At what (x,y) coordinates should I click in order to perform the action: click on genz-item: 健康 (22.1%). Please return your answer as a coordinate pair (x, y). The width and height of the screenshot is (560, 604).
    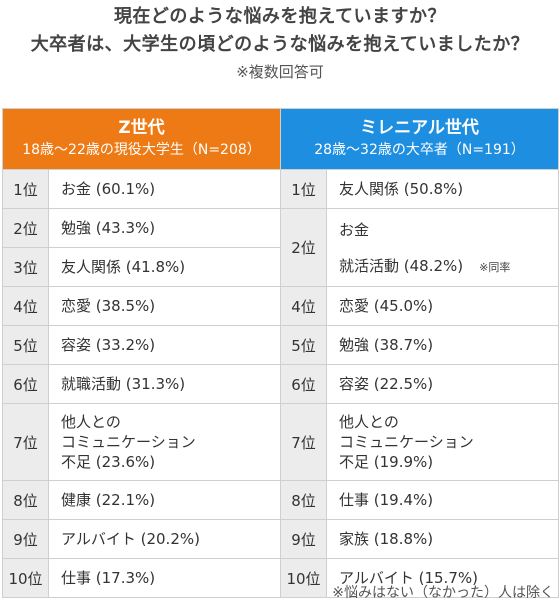
    Looking at the image, I should click on (164, 500).